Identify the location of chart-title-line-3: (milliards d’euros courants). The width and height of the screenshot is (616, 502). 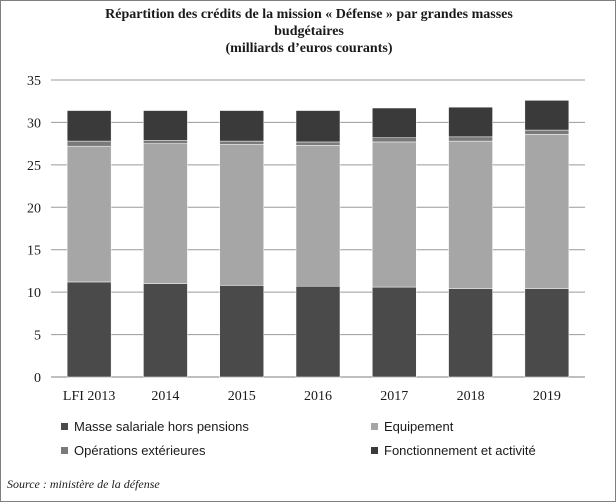
(309, 48).